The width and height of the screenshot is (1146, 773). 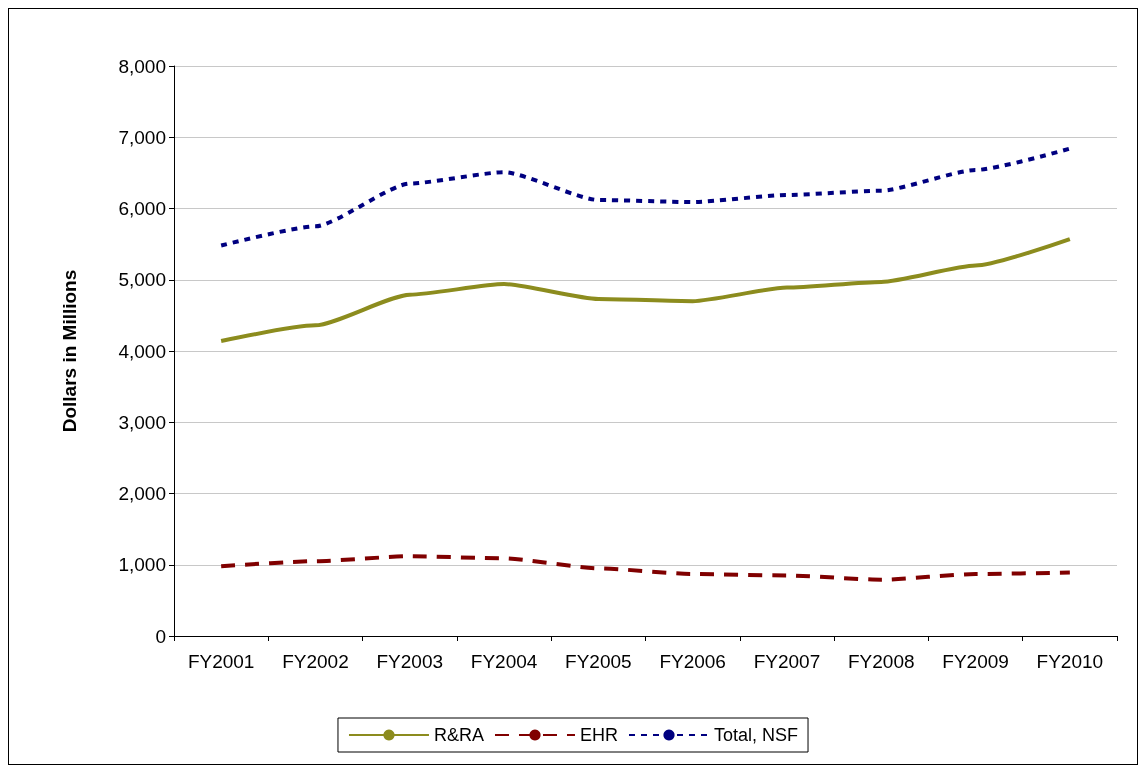 What do you see at coordinates (142, 66) in the screenshot?
I see `y-tick-label: 8,000` at bounding box center [142, 66].